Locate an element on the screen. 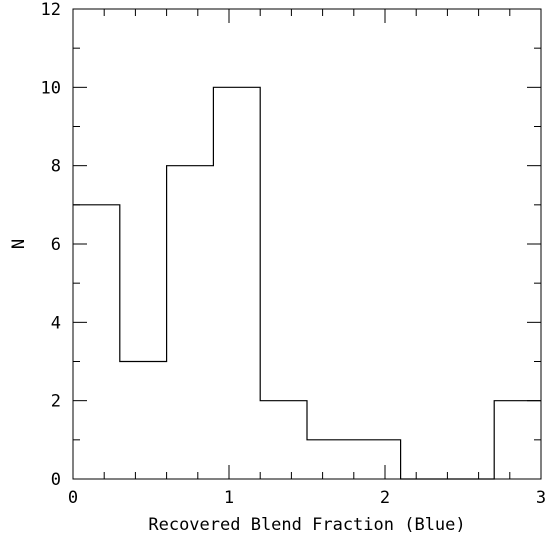 The width and height of the screenshot is (554, 543). y-tick-label: 4 is located at coordinates (56, 323).